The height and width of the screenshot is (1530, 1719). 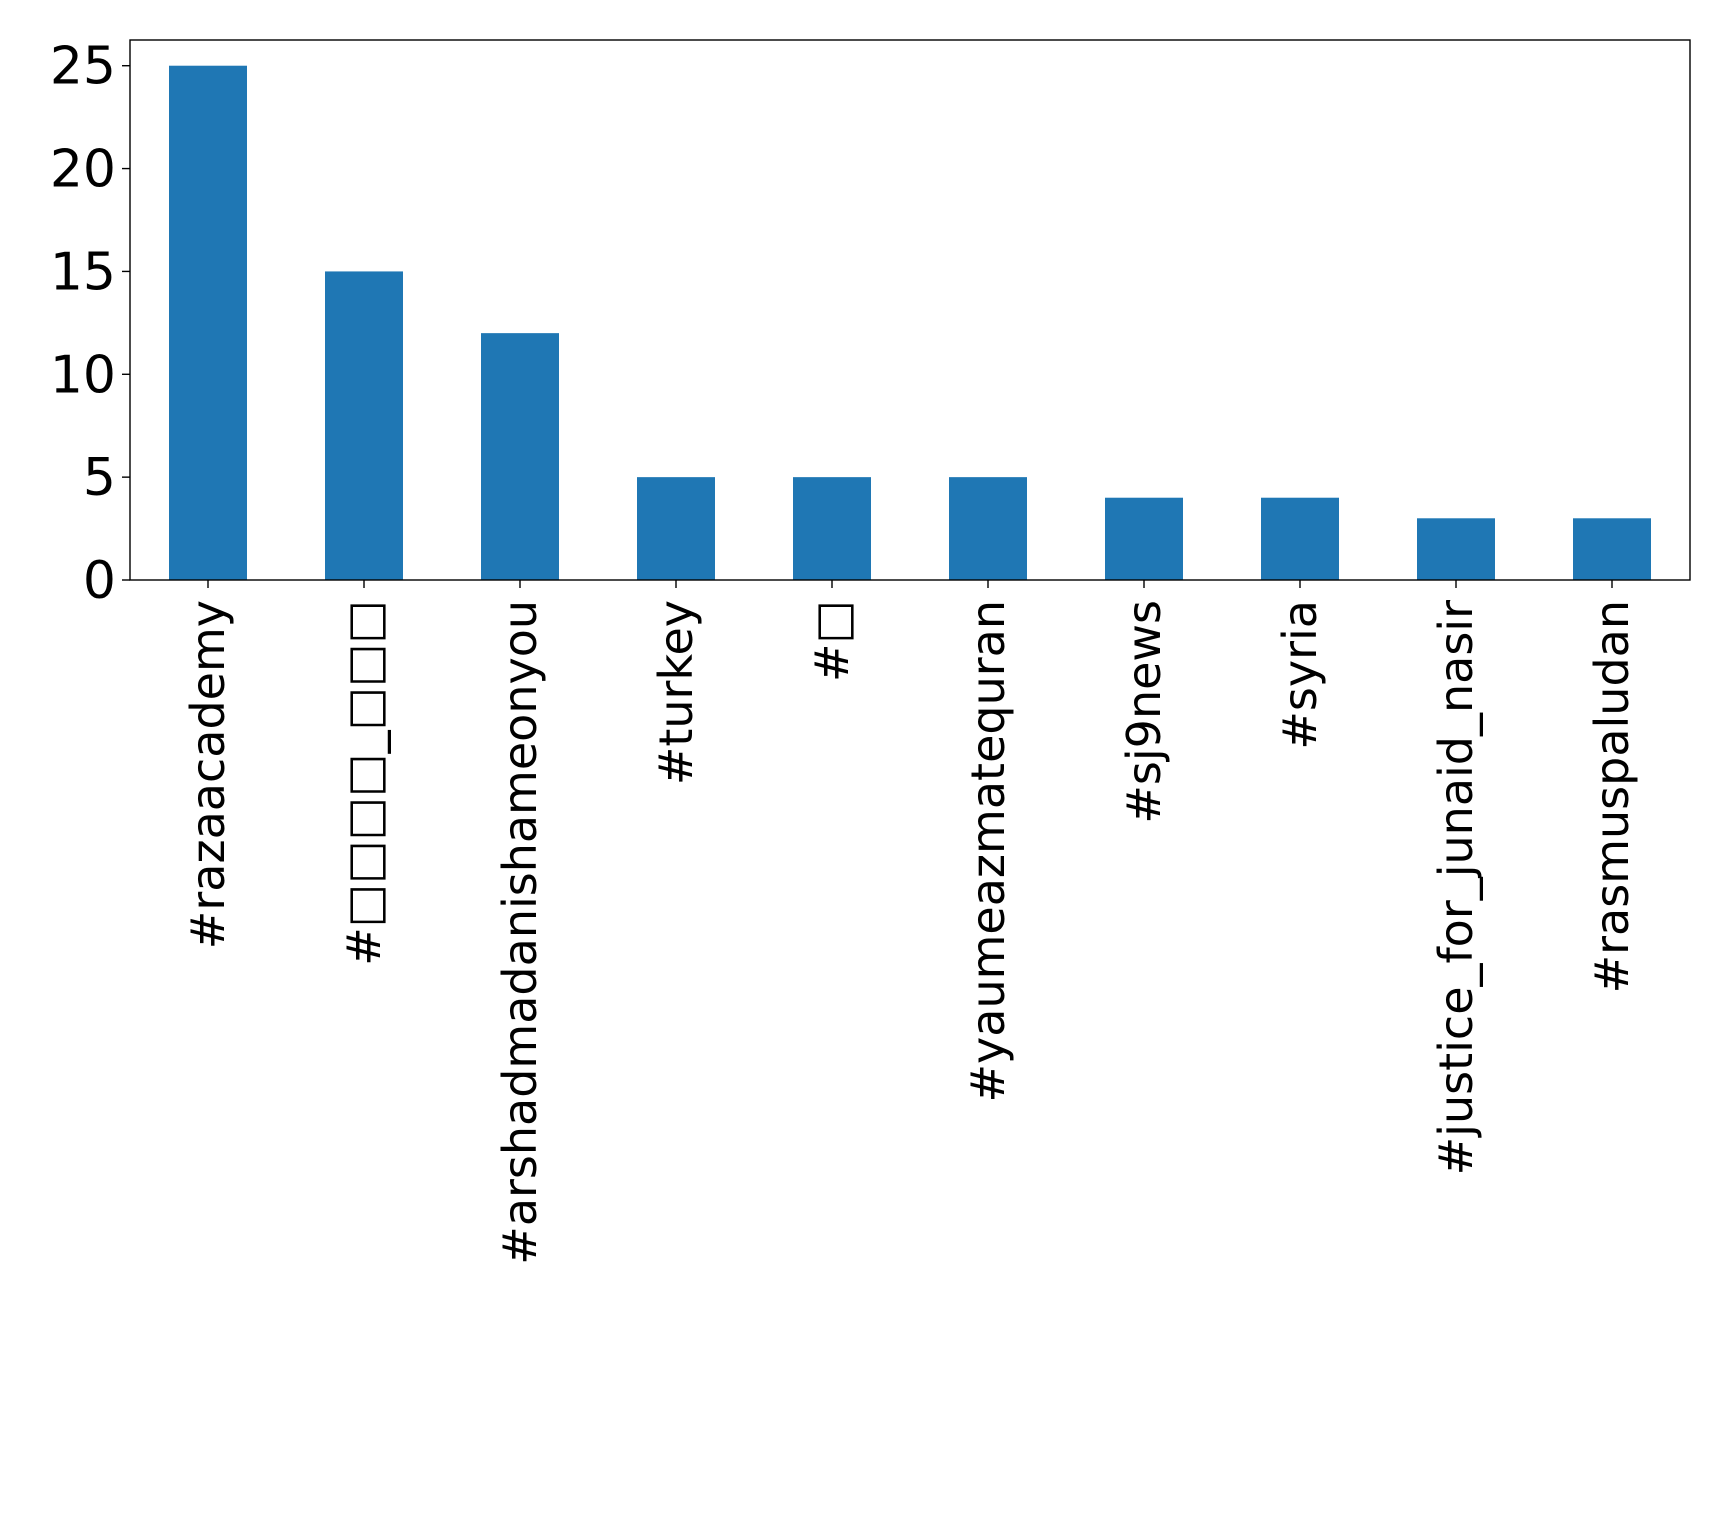 I want to click on y-tick-label-1: 5, so click(x=99, y=478).